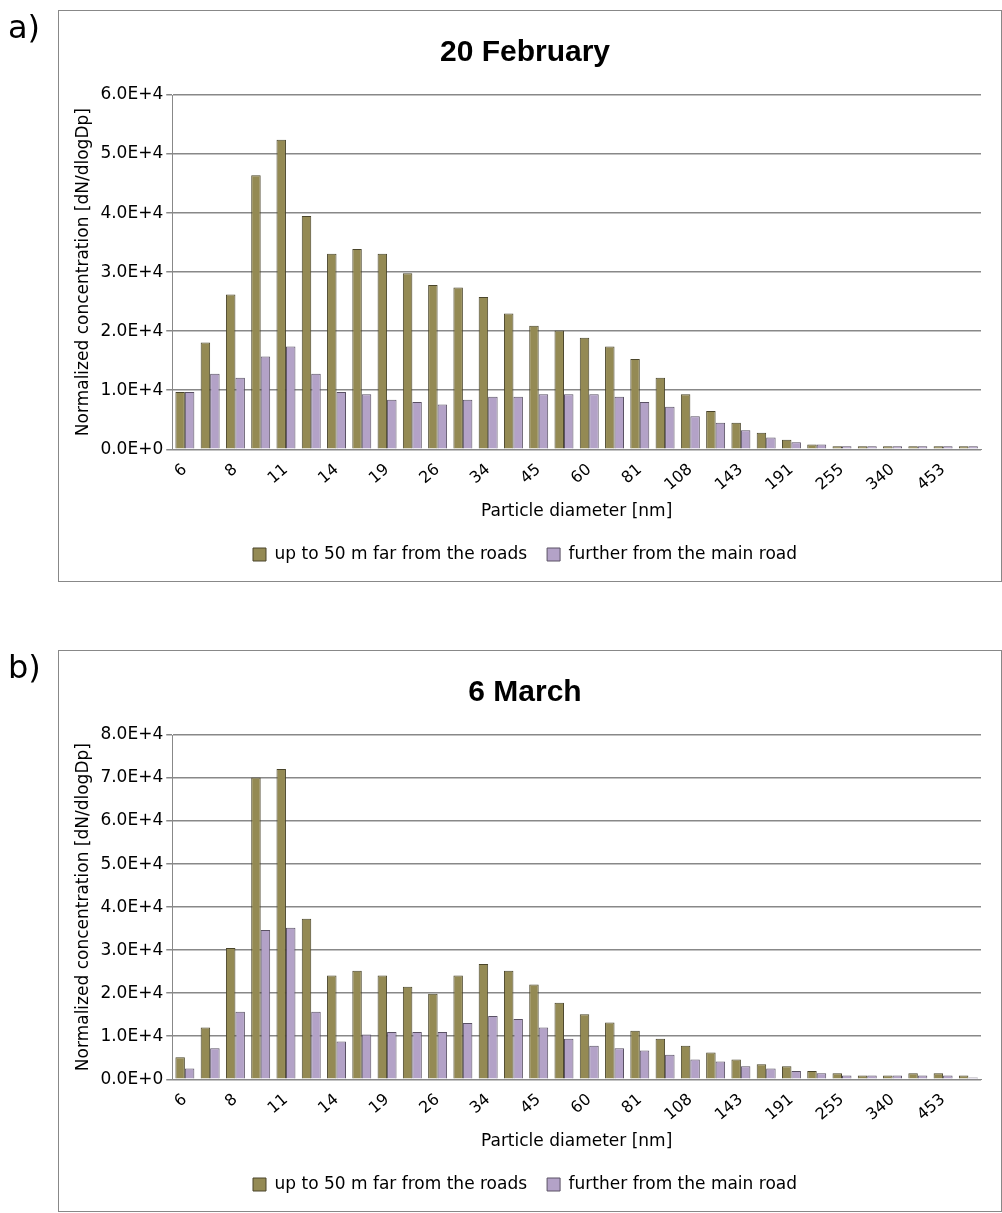  Describe the element at coordinates (525, 51) in the screenshot. I see `chart-title: 20 February` at that location.